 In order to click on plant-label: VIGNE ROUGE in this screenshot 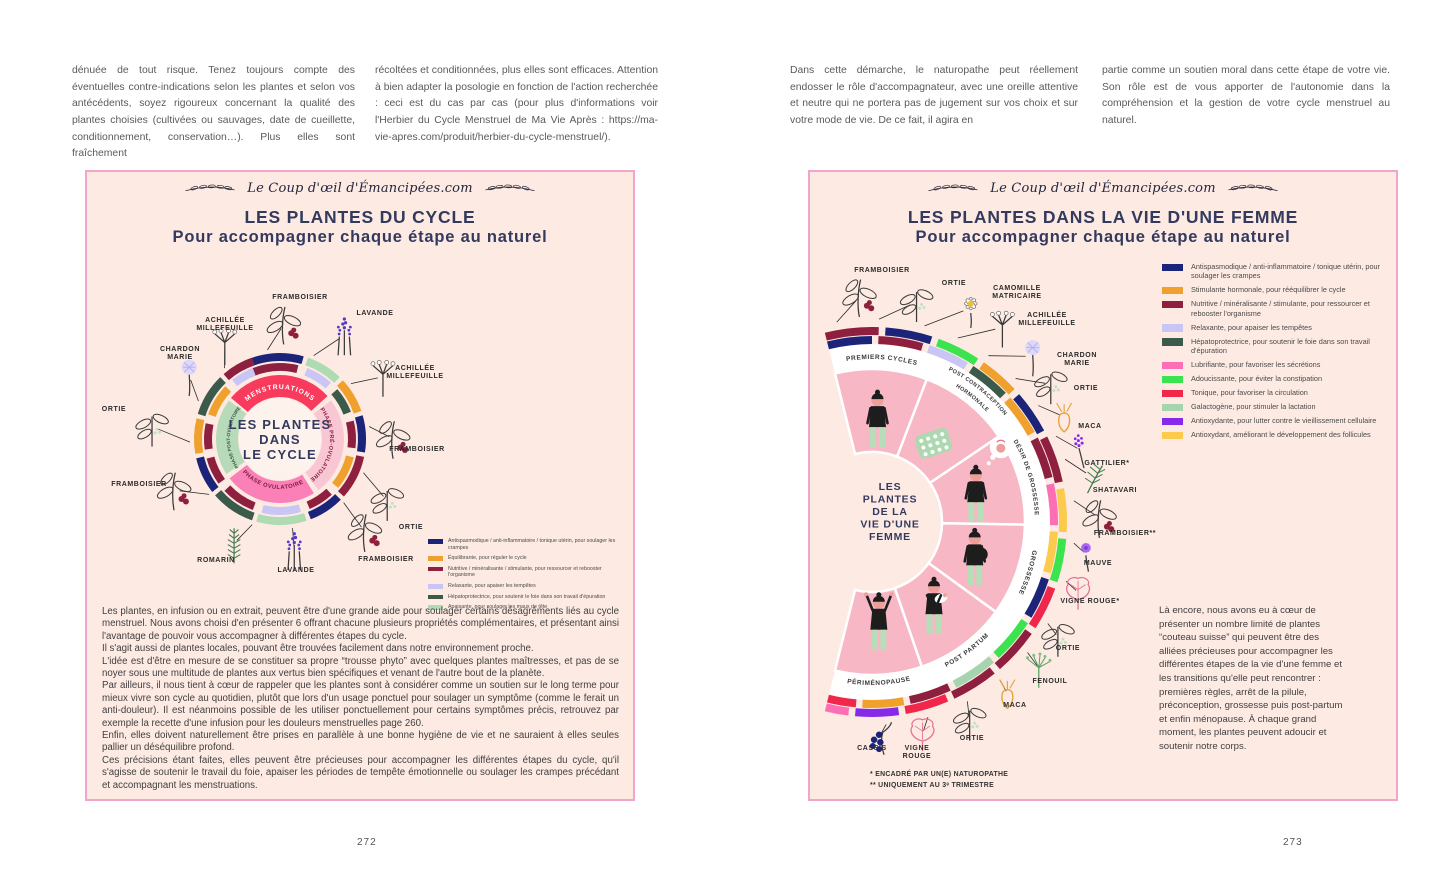, I will do `click(917, 752)`.